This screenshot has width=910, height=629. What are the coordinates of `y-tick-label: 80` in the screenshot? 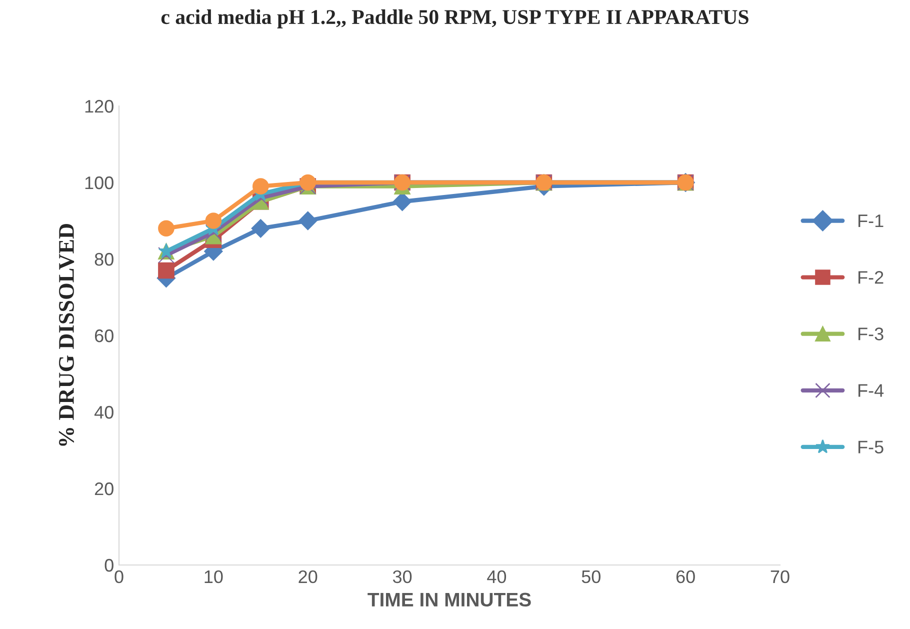 It's located at (104, 259).